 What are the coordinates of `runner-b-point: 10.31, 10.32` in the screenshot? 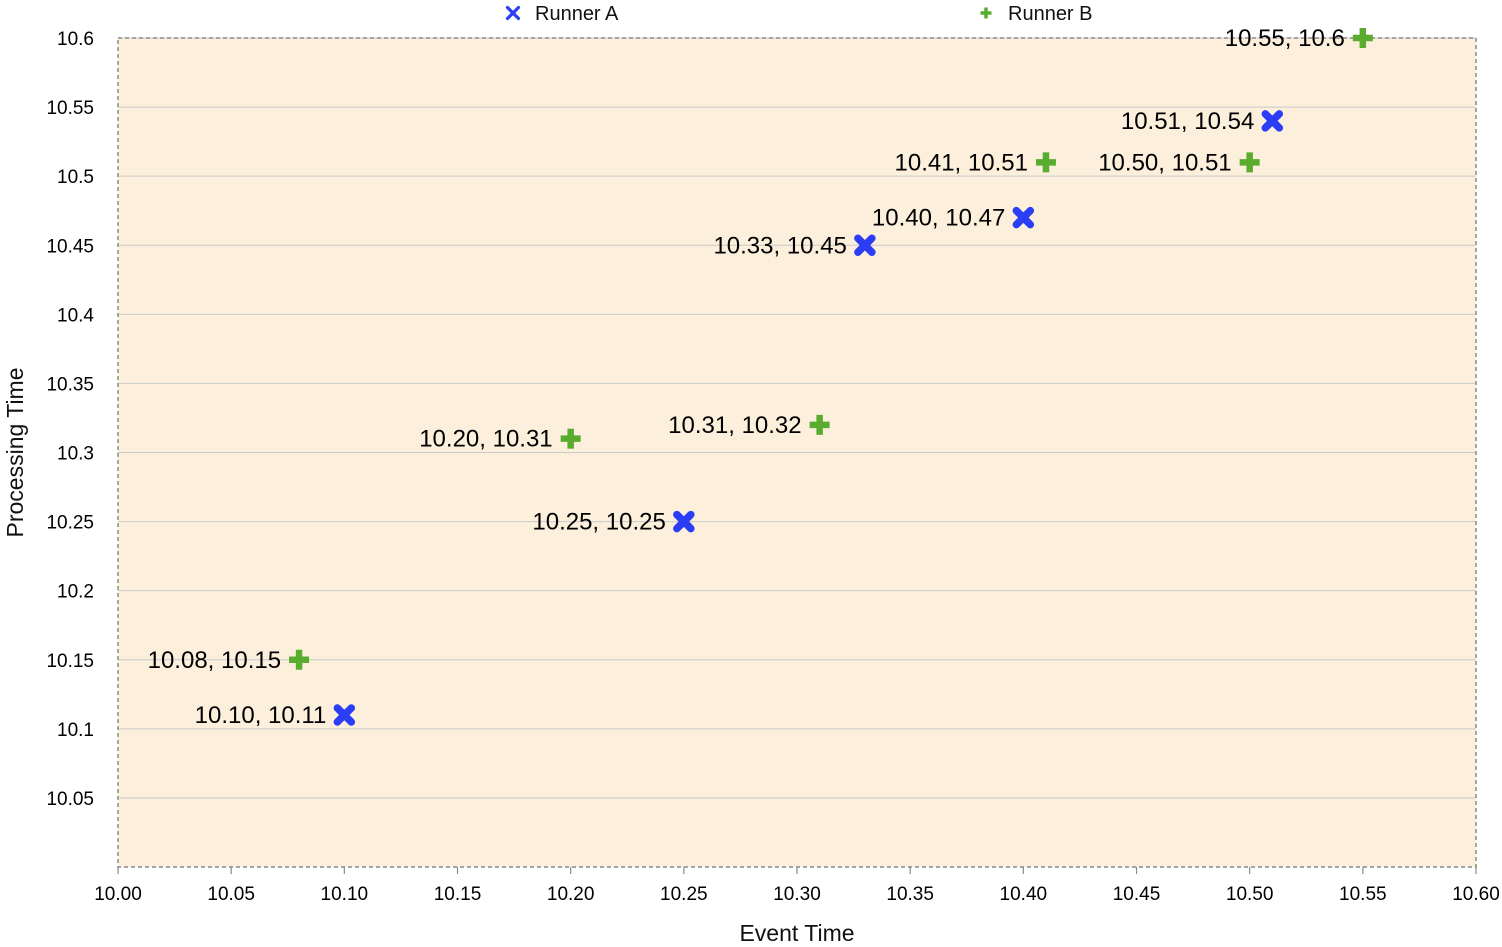 It's located at (749, 425).